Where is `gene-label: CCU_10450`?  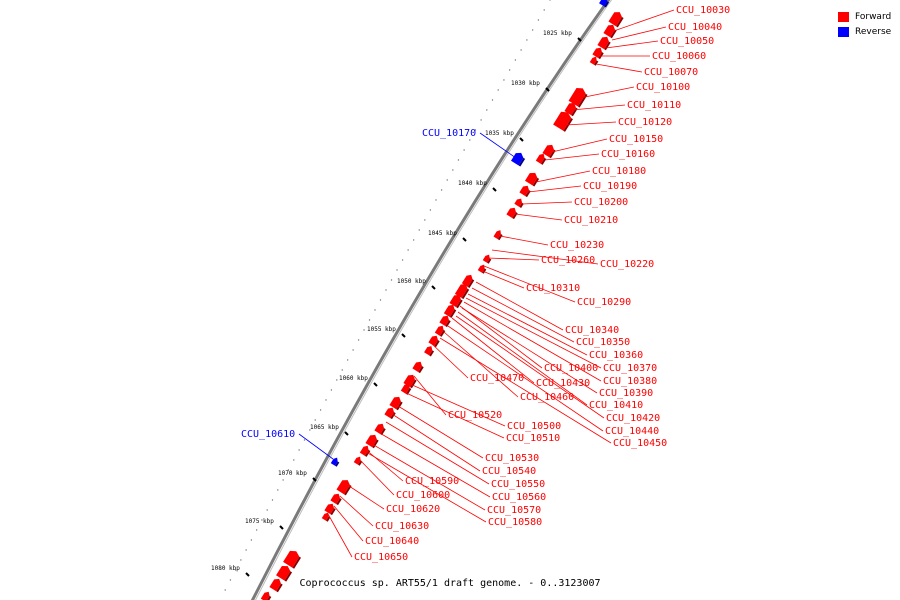 gene-label: CCU_10450 is located at coordinates (640, 443).